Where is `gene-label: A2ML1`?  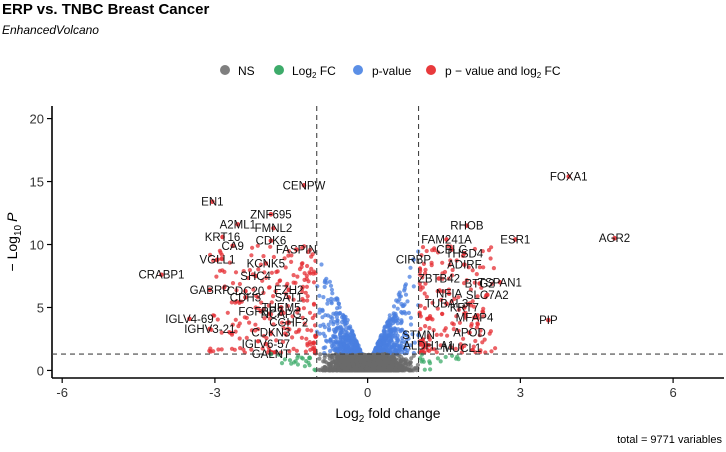
gene-label: A2ML1 is located at coordinates (238, 225).